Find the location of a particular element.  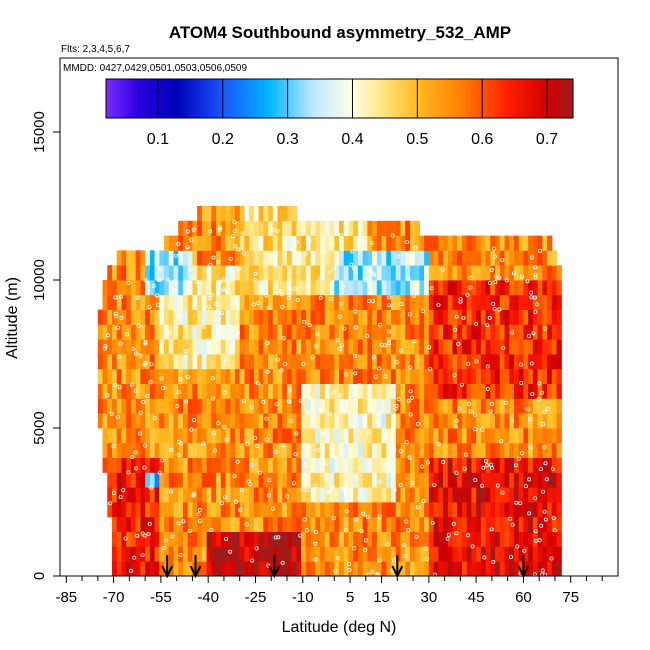

x-tick-label: -70 is located at coordinates (114, 597).